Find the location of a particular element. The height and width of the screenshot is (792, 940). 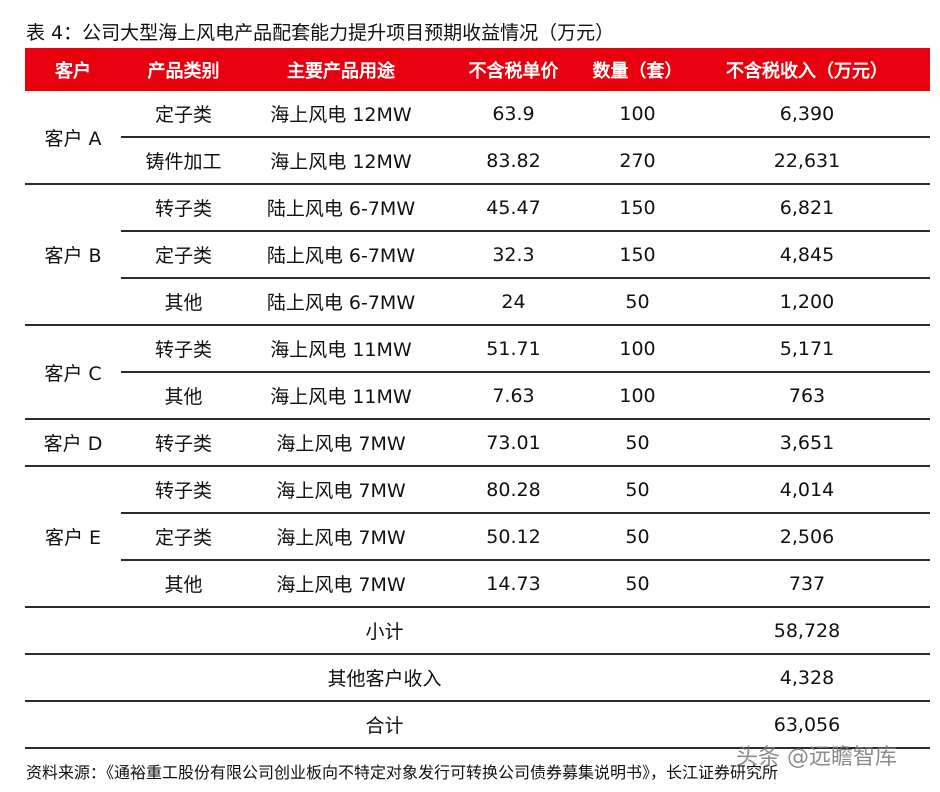

unit-price-cell: 63.9 is located at coordinates (513, 114).